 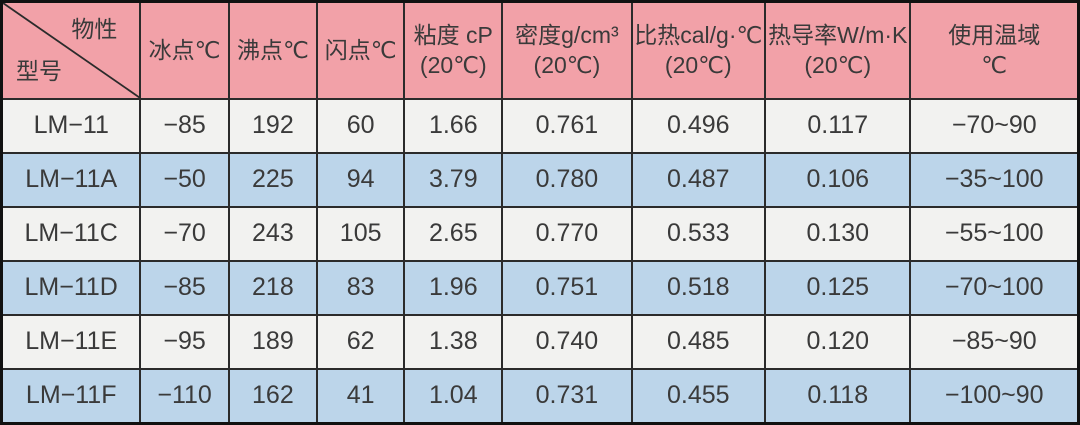 What do you see at coordinates (453, 34) in the screenshot?
I see `header-title: 粘度 cP` at bounding box center [453, 34].